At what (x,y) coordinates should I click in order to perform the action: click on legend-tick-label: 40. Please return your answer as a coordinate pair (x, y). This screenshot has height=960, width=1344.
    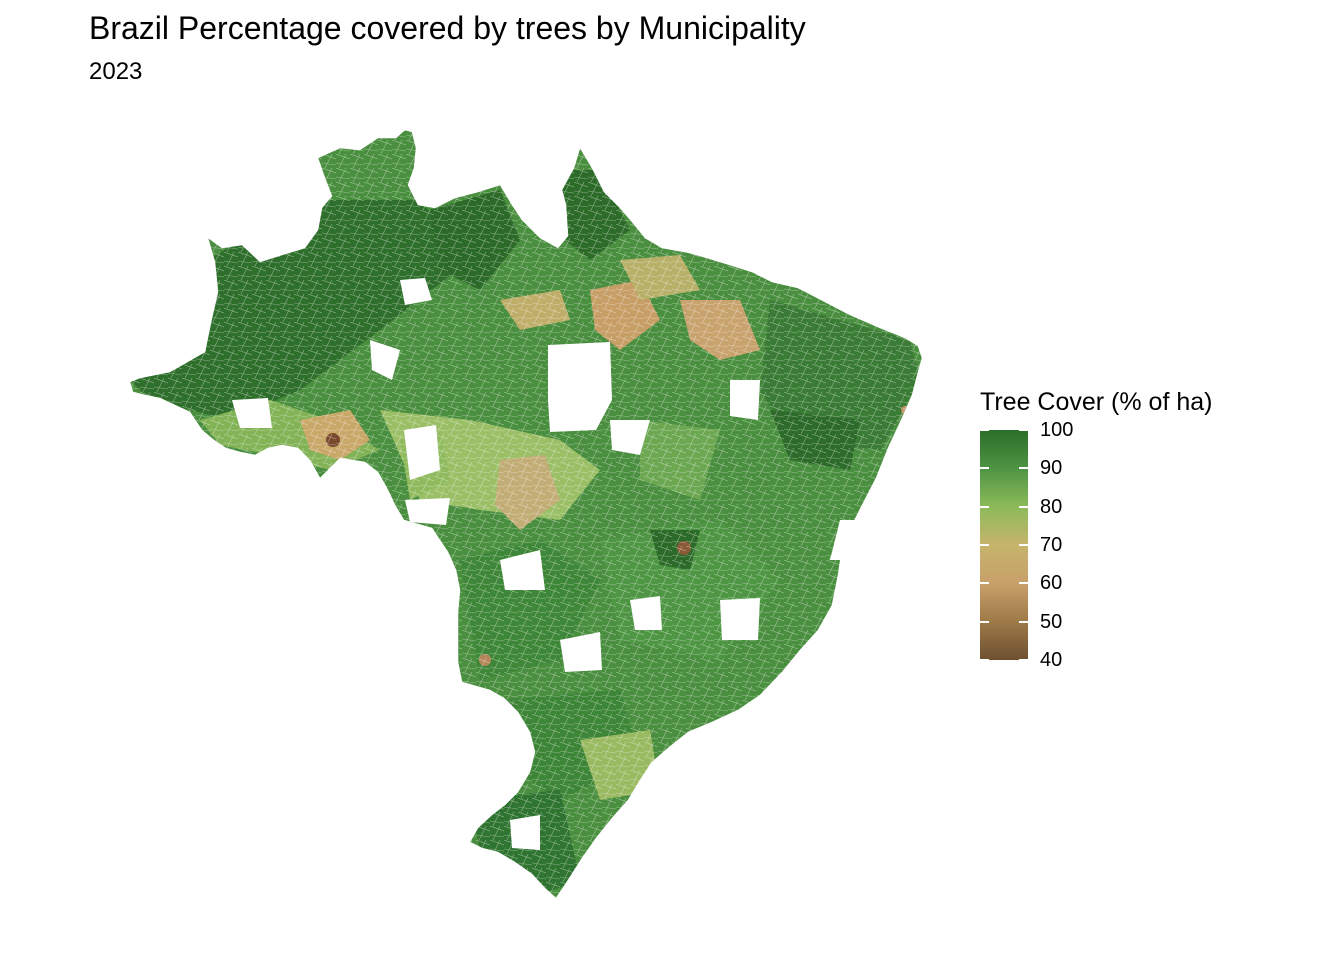
    Looking at the image, I should click on (1051, 660).